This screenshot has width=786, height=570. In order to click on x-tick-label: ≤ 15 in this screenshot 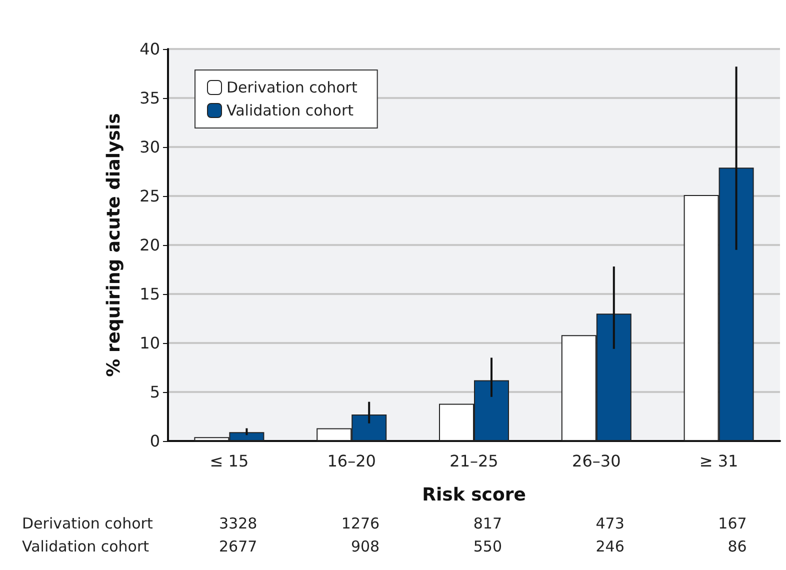, I will do `click(229, 461)`.